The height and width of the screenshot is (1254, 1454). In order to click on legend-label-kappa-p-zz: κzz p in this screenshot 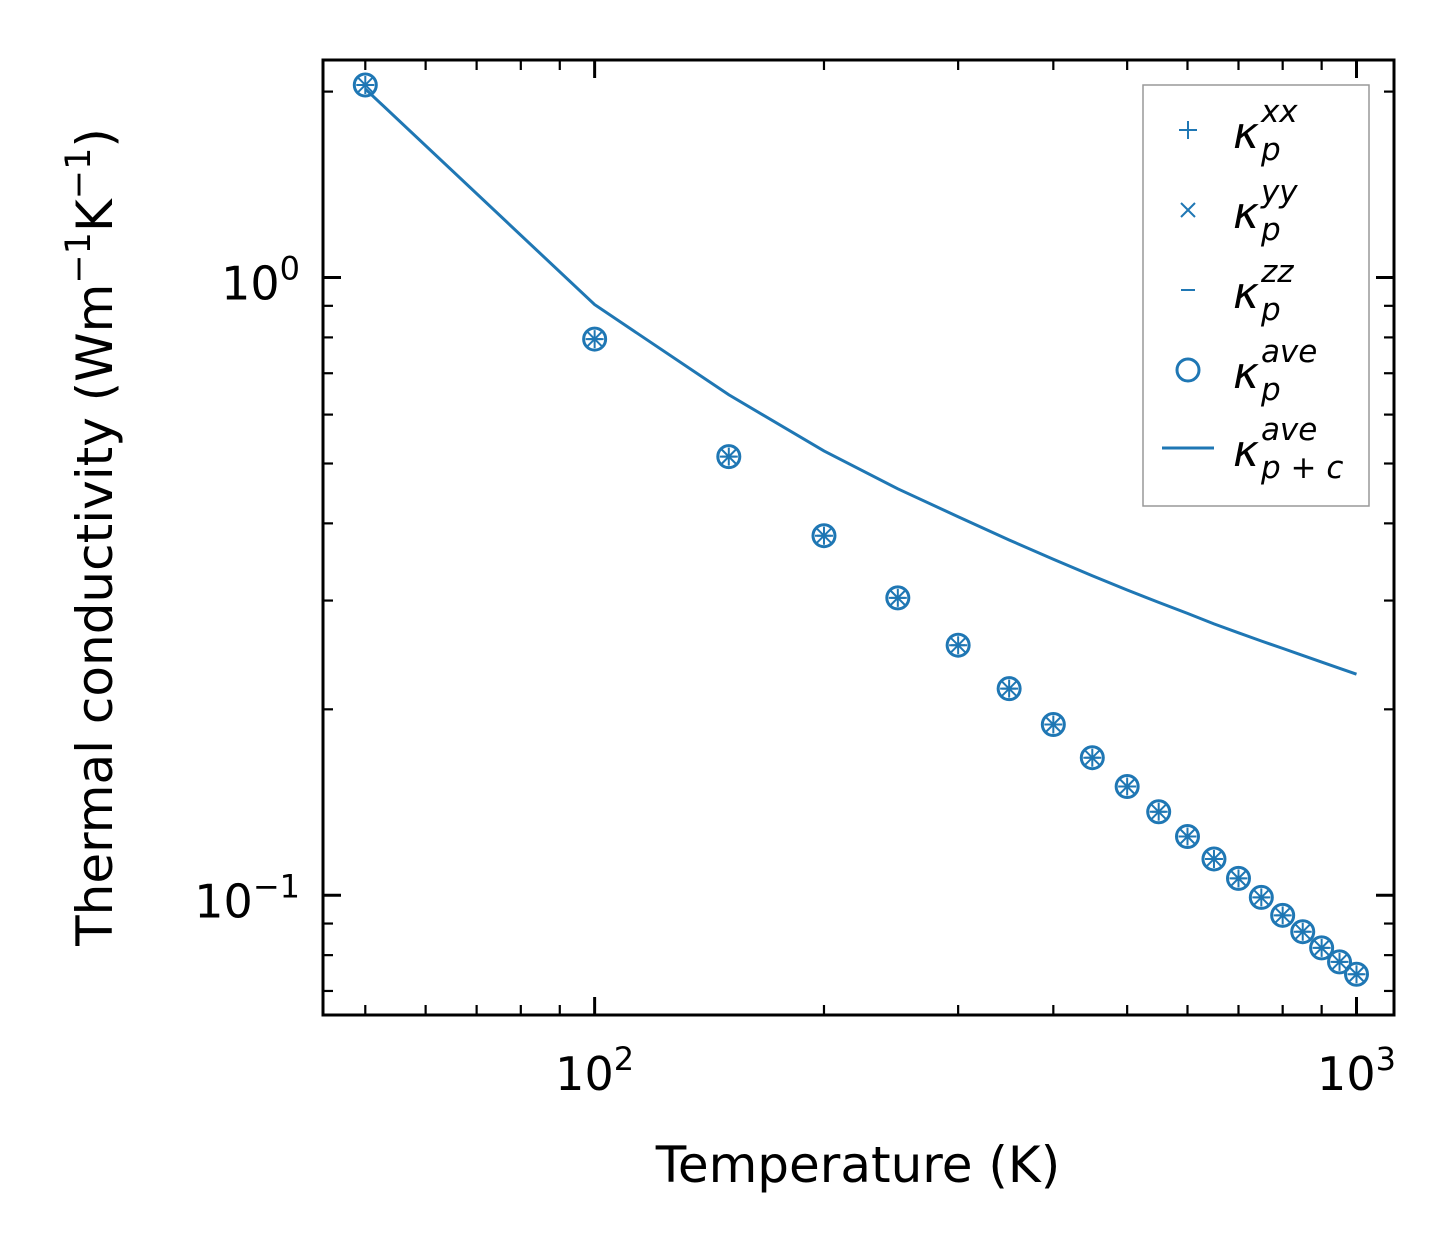, I will do `click(1263, 291)`.